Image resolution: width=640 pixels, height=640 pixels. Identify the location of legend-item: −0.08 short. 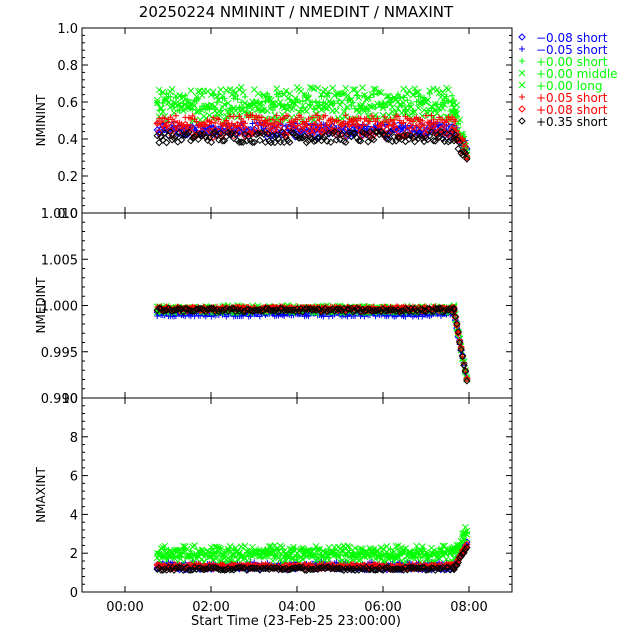
(563, 38).